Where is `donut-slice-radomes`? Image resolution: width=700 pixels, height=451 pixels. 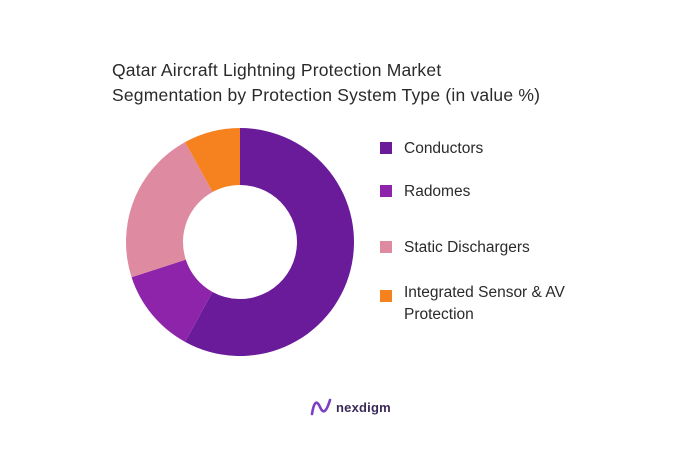 donut-slice-radomes is located at coordinates (172, 300).